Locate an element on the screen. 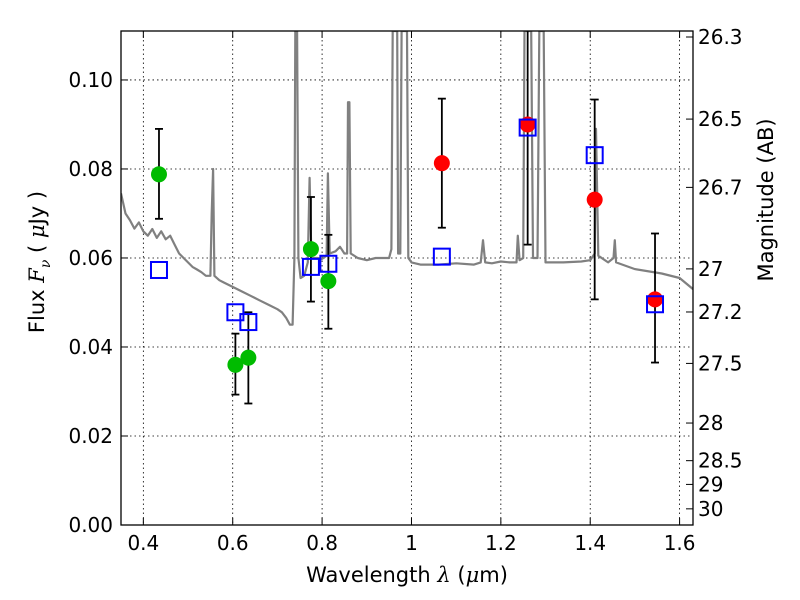 The height and width of the screenshot is (600, 800). y-tick-label: 0.00 is located at coordinates (90, 525).